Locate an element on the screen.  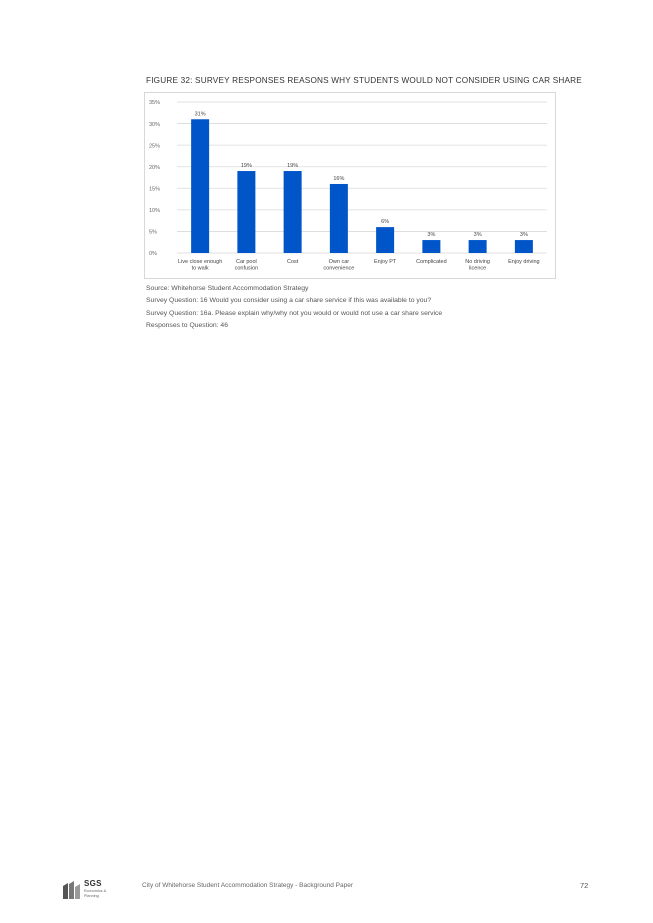
y-tick-label: 0% is located at coordinates (153, 254).